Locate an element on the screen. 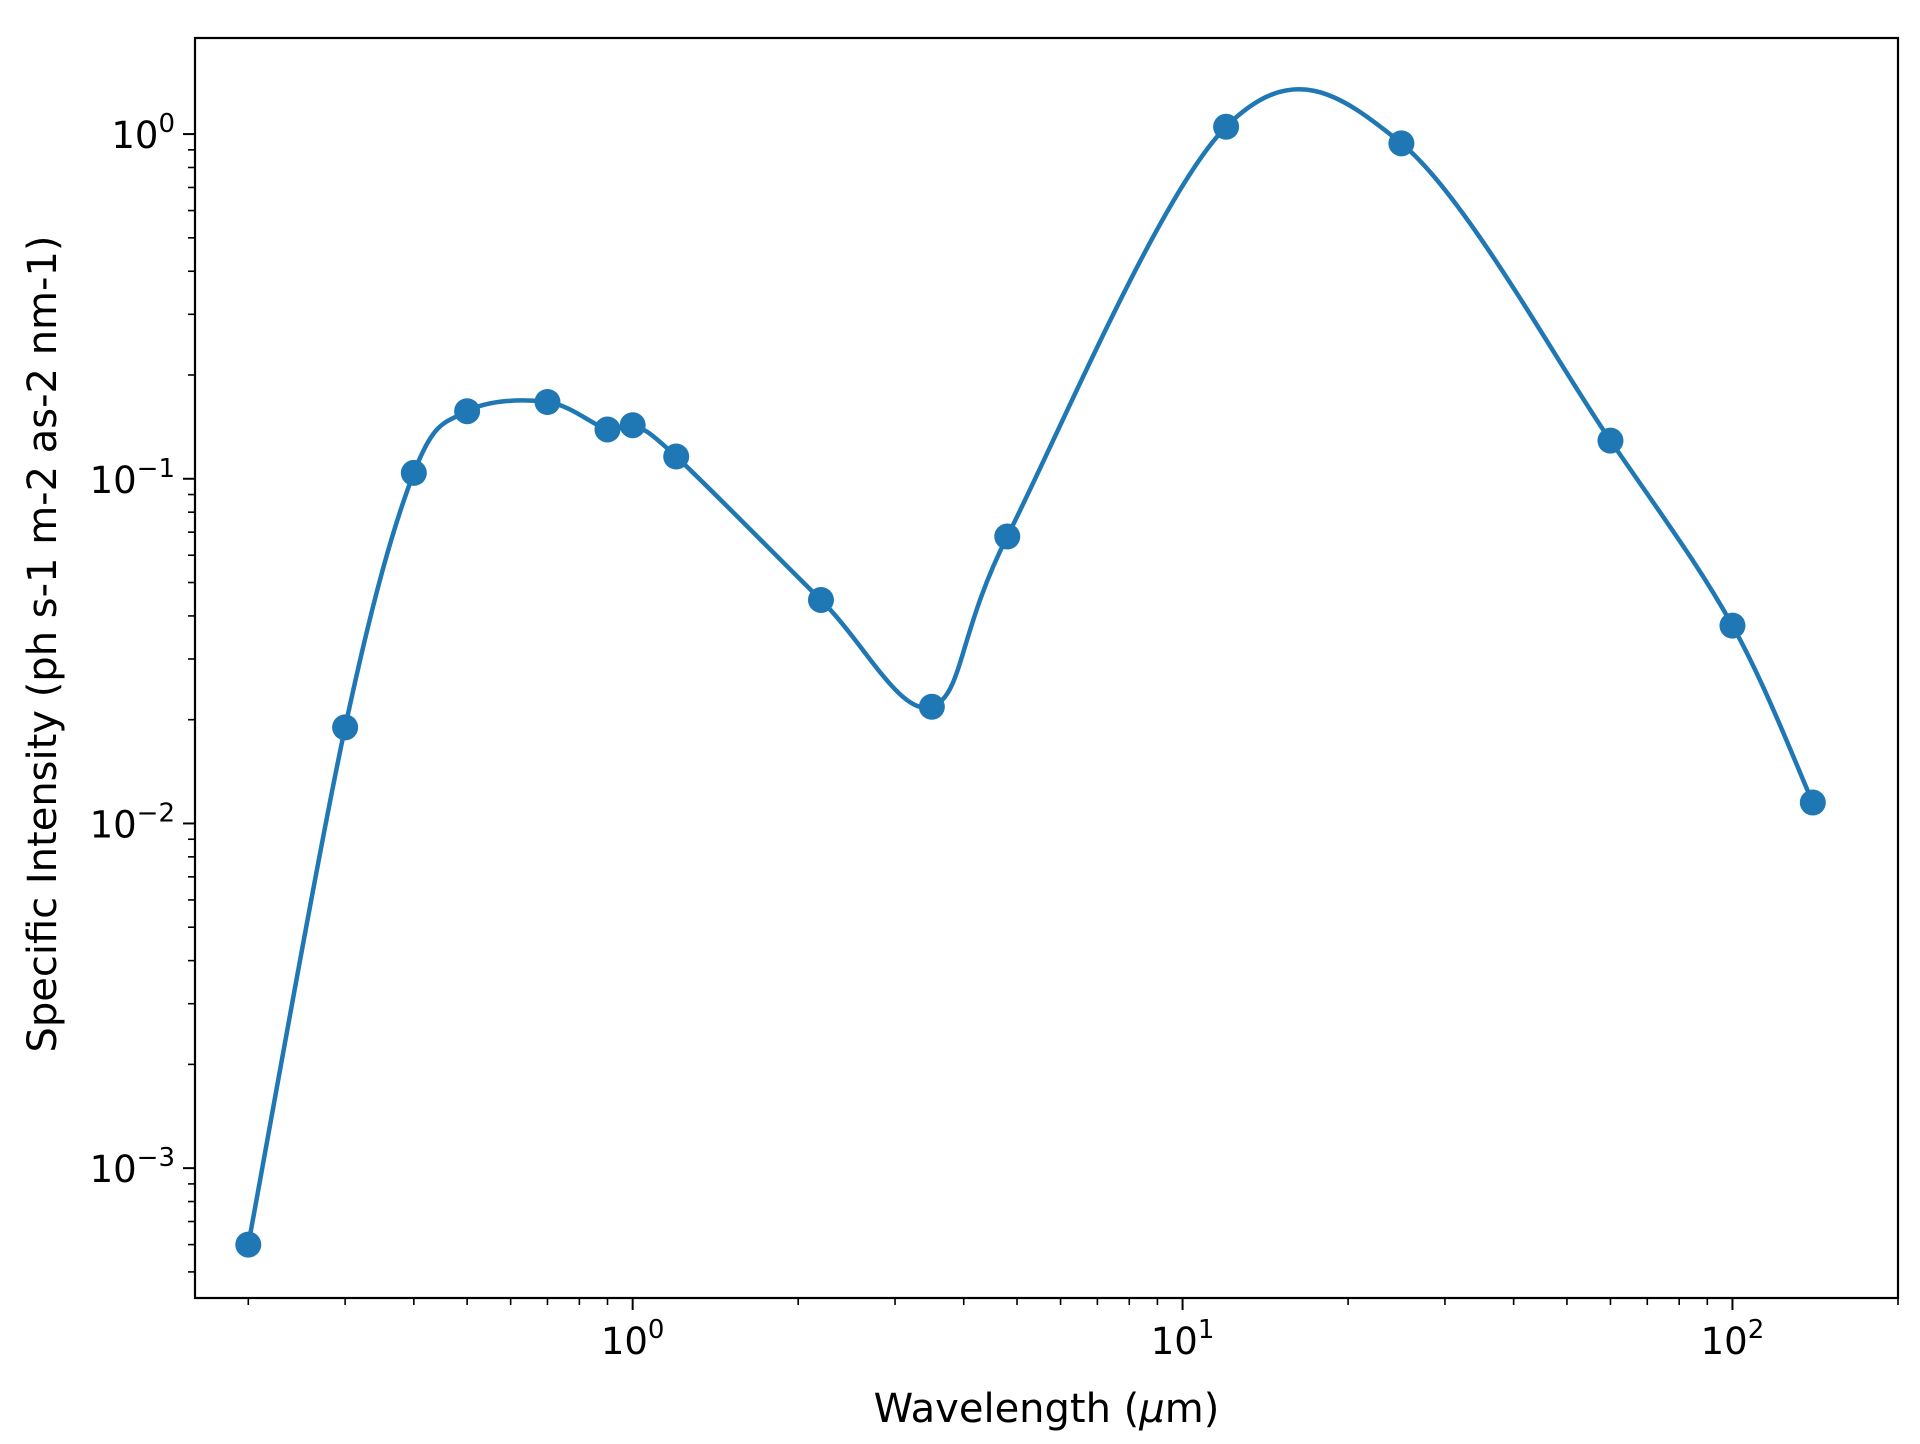  y-tick-label: 10⁻² is located at coordinates (132, 822).